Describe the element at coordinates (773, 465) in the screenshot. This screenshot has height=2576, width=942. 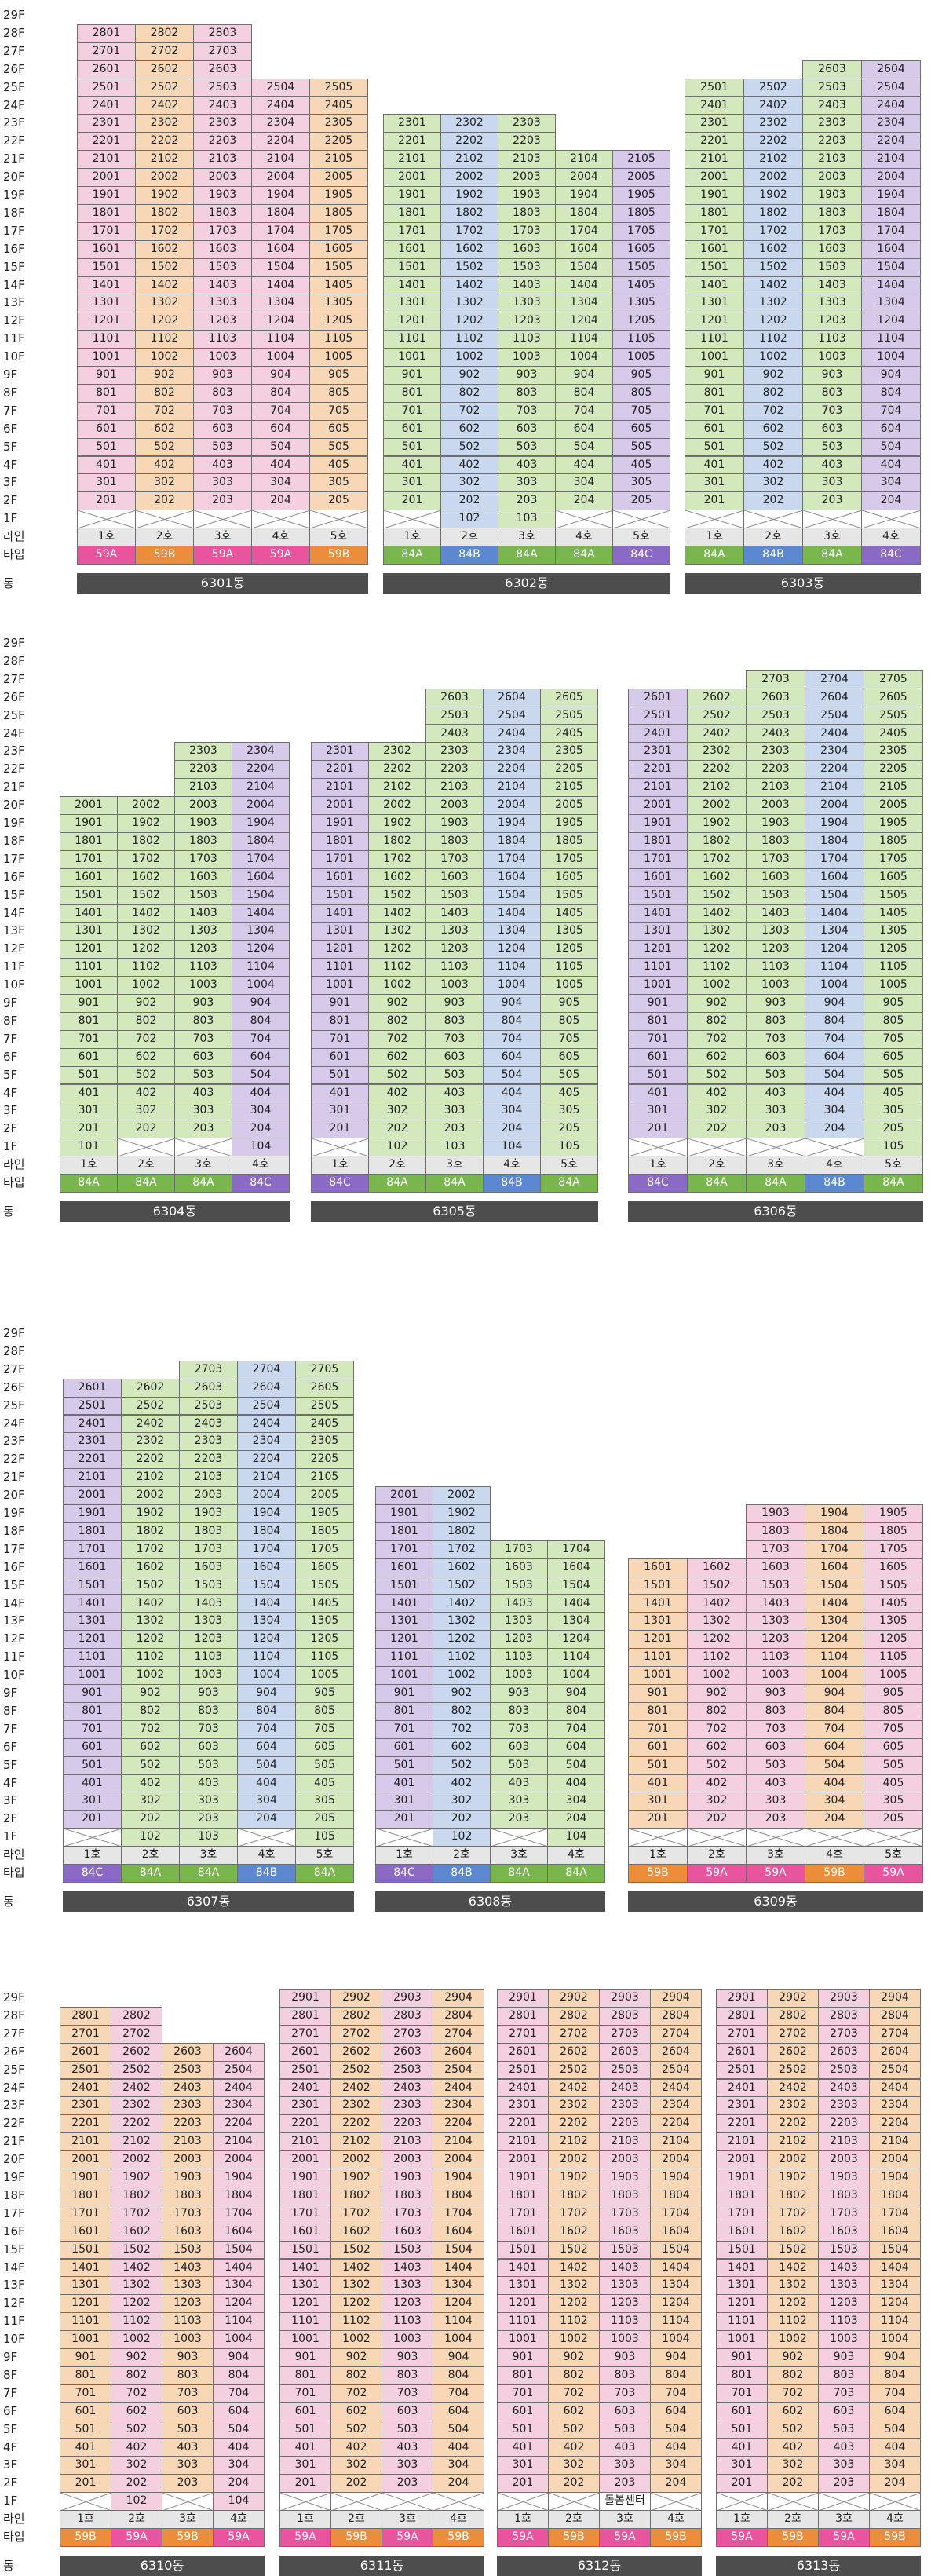
I see `unit-cell: 402` at that location.